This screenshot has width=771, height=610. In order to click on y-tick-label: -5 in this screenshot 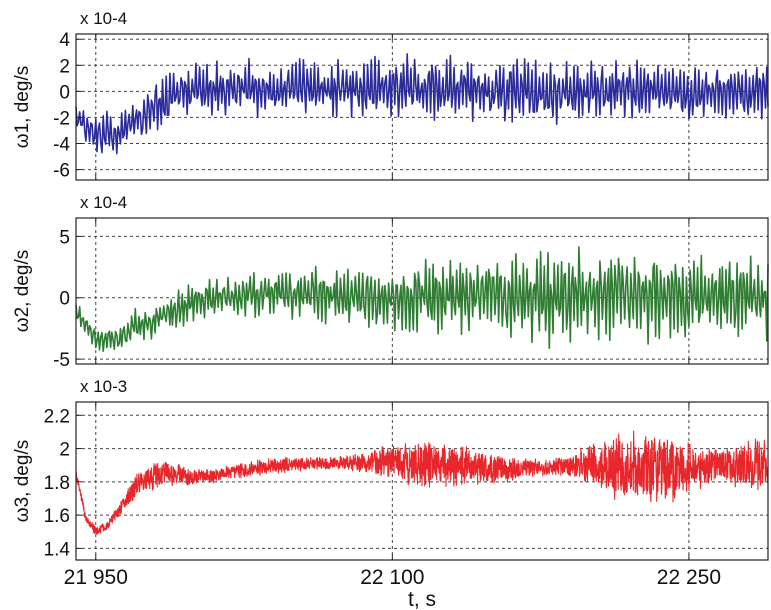, I will do `click(61, 360)`.